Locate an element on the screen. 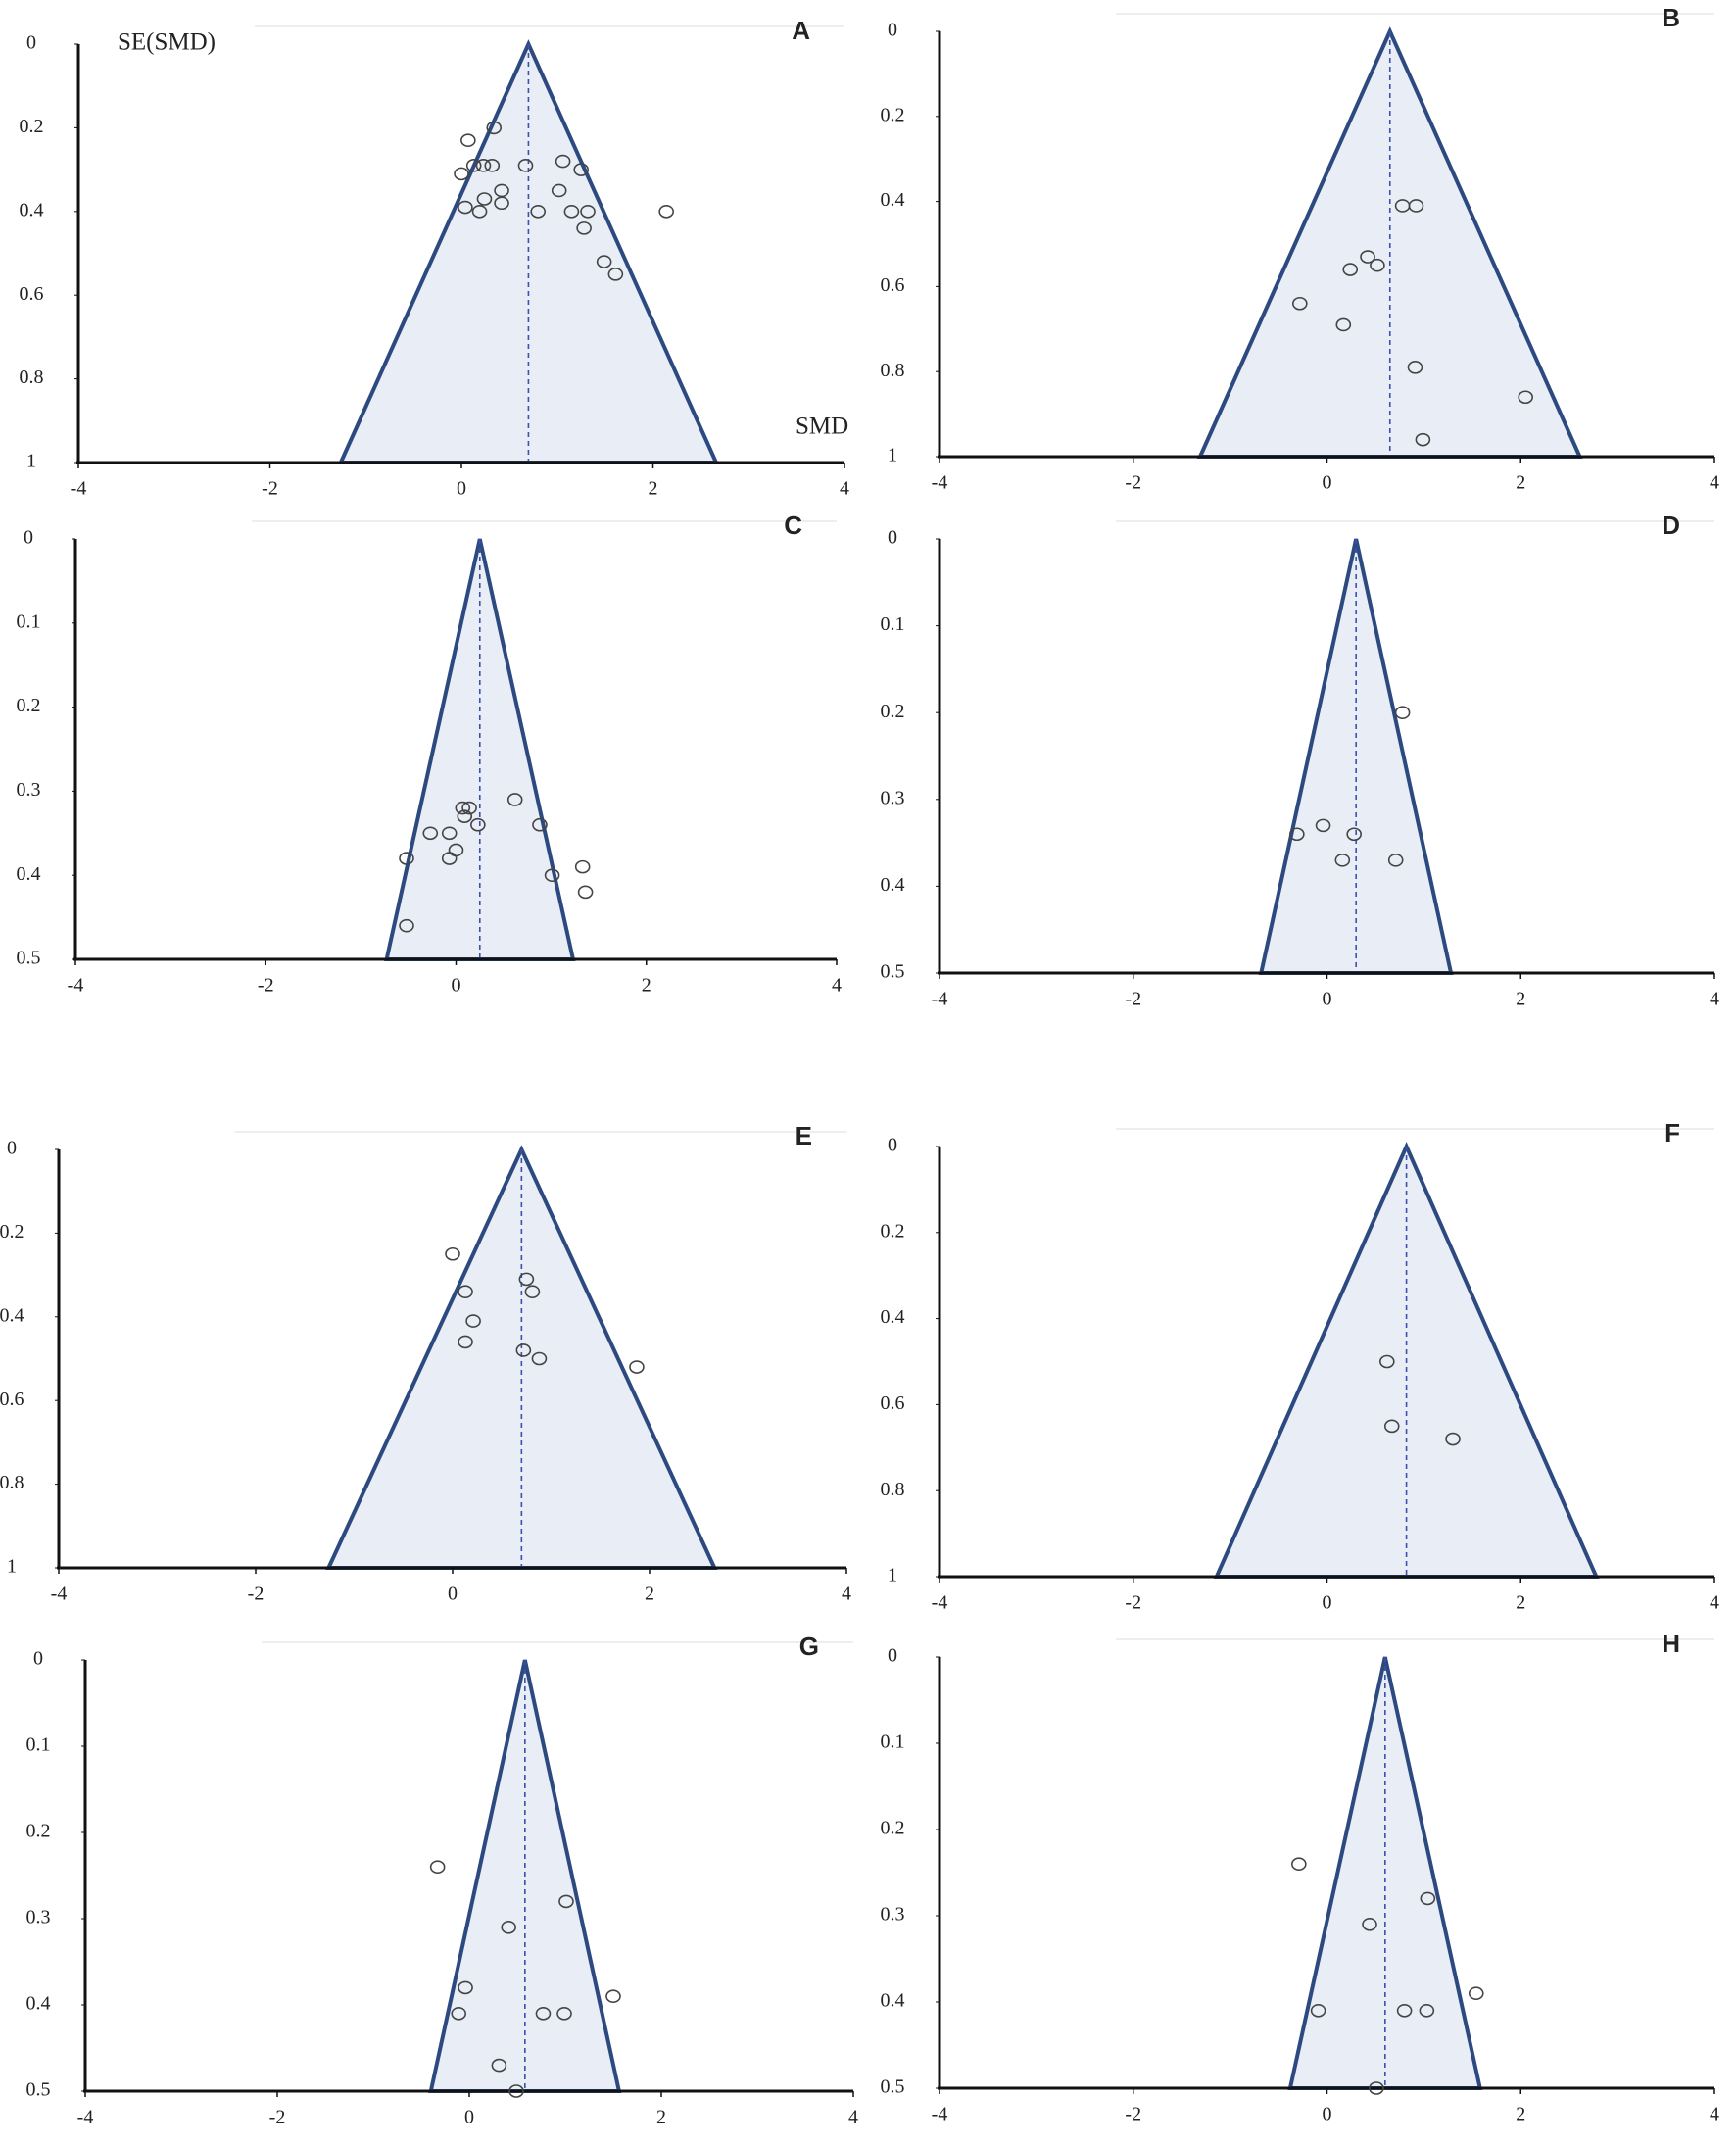 Image resolution: width=1736 pixels, height=2147 pixels. y-tick-label: 0.8 is located at coordinates (893, 1489).